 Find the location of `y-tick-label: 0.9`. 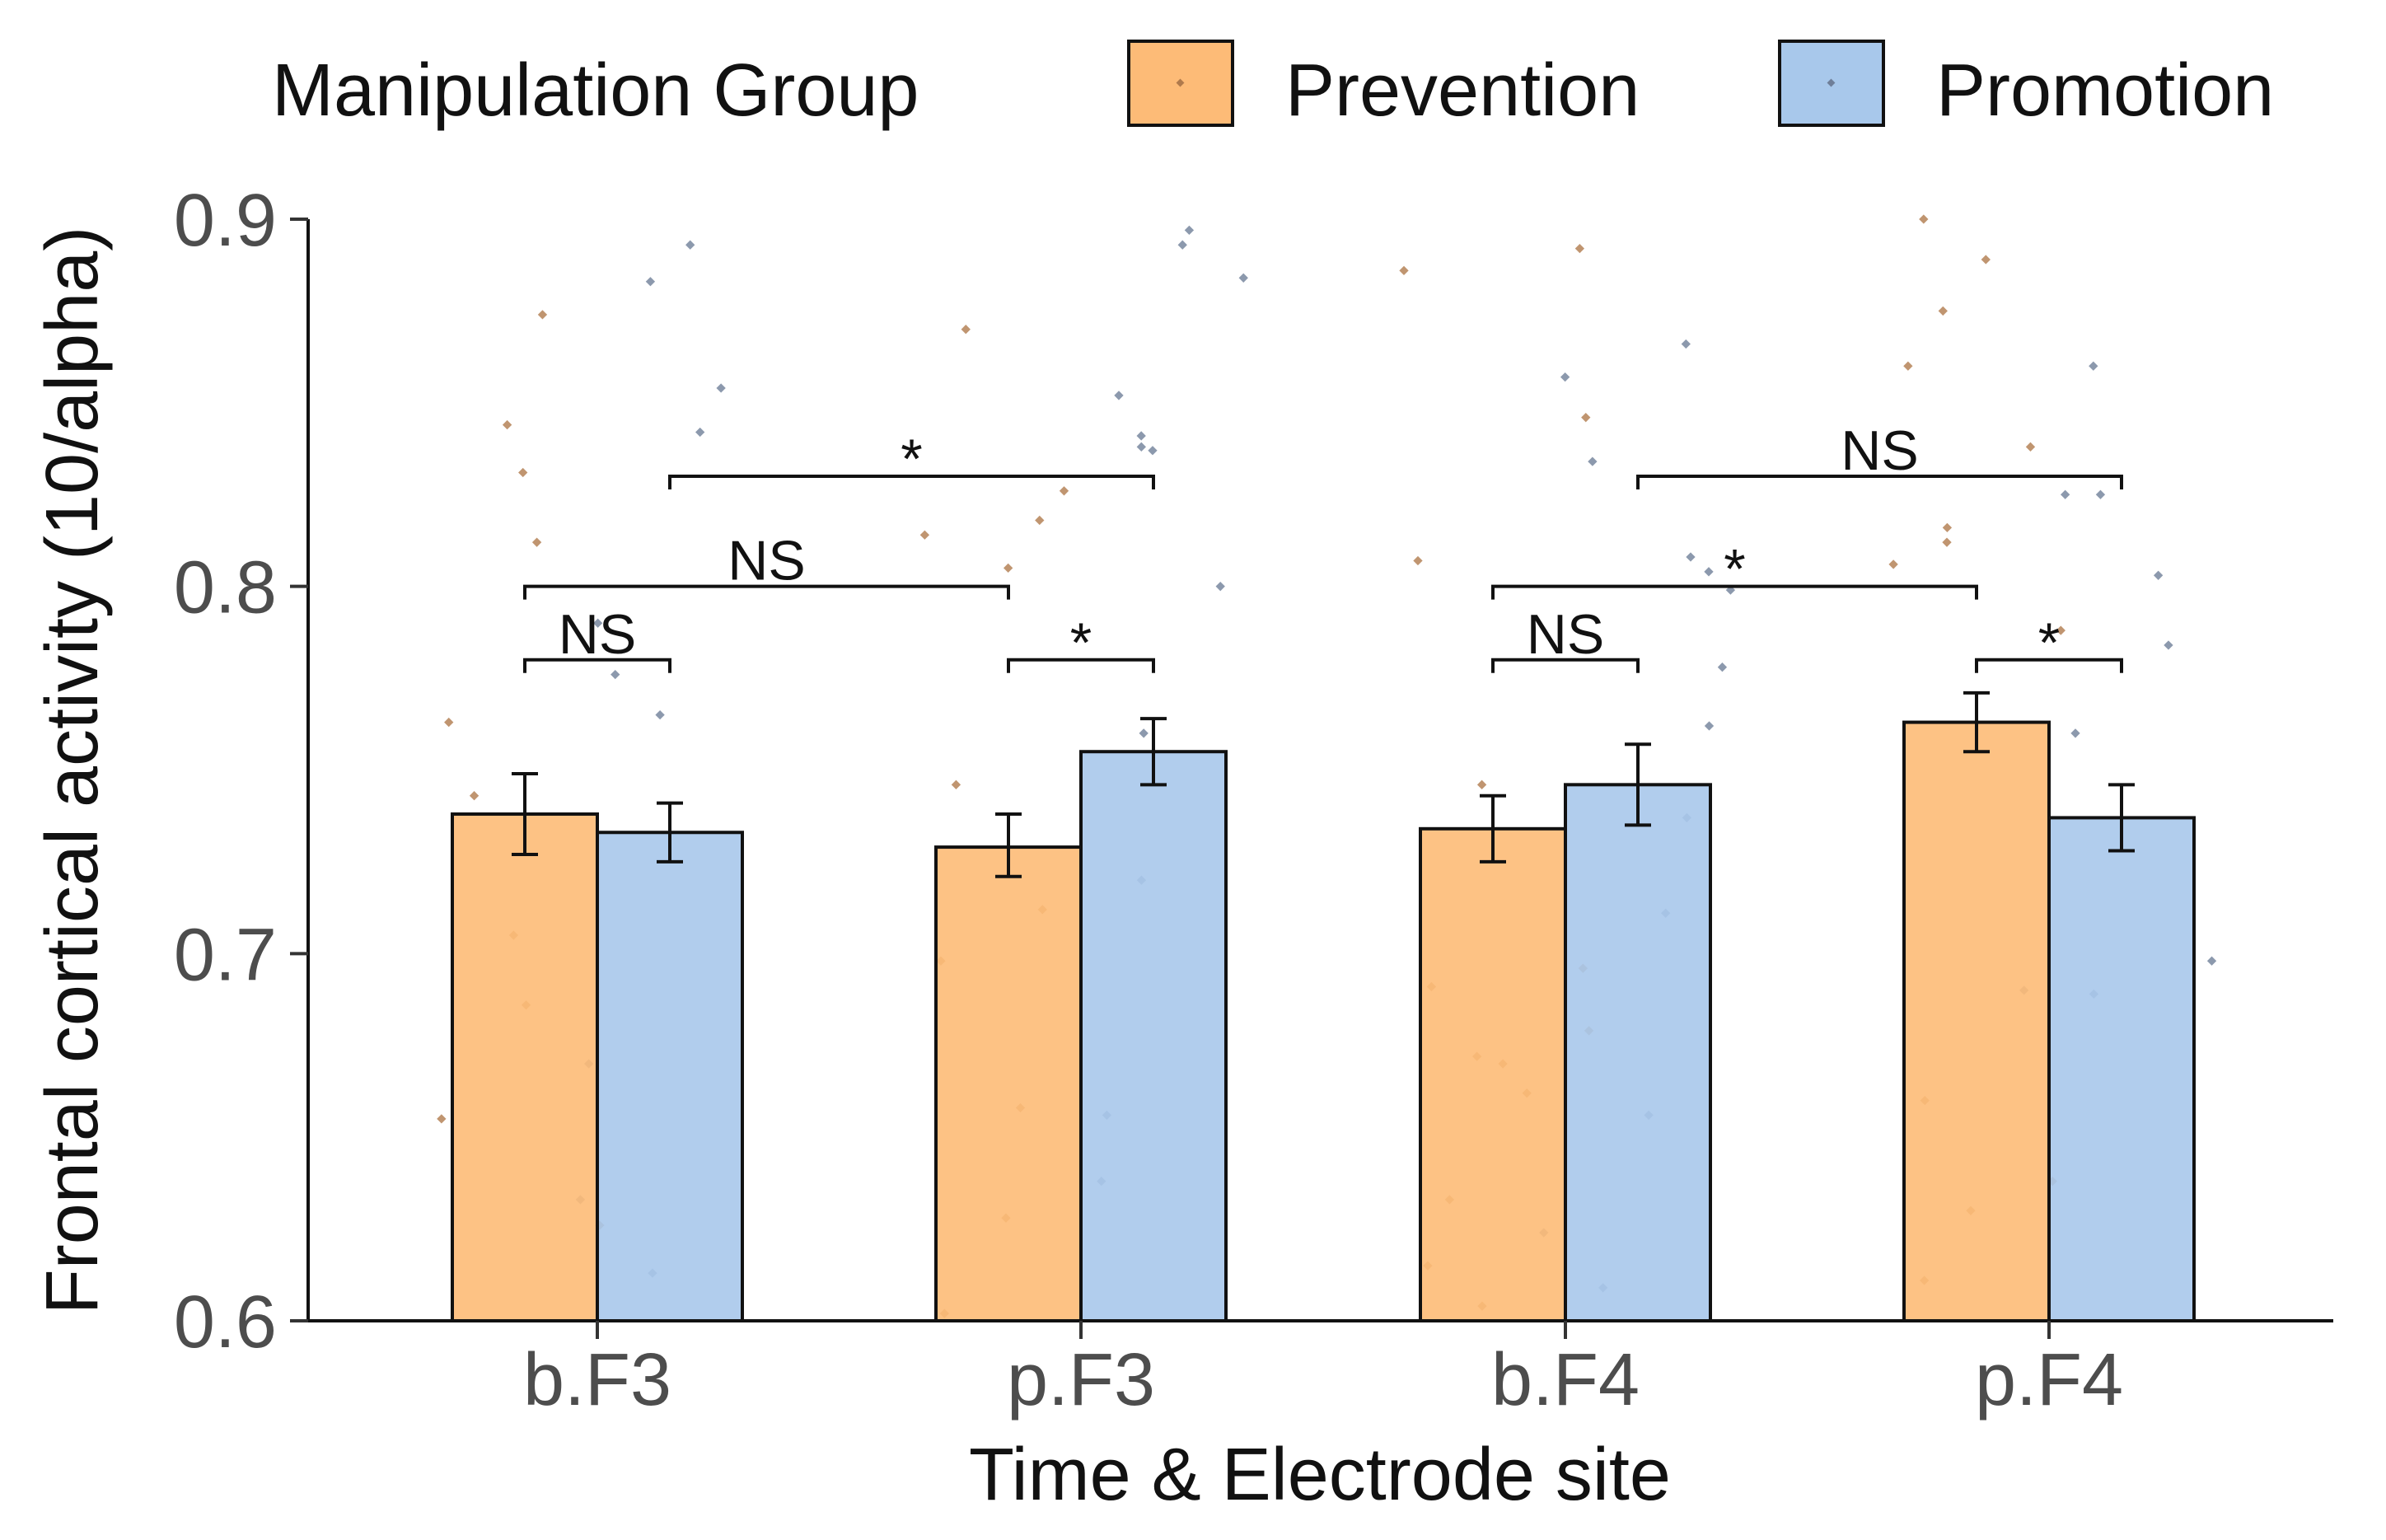

y-tick-label: 0.9 is located at coordinates (225, 221).